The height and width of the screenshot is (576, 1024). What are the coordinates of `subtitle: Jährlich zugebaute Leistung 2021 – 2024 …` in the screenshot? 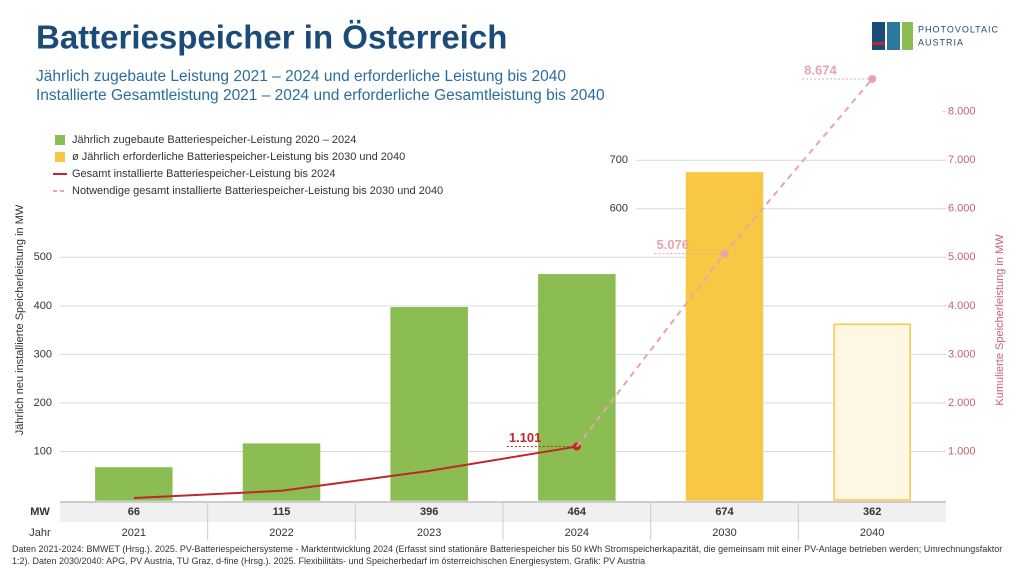 It's located at (301, 76).